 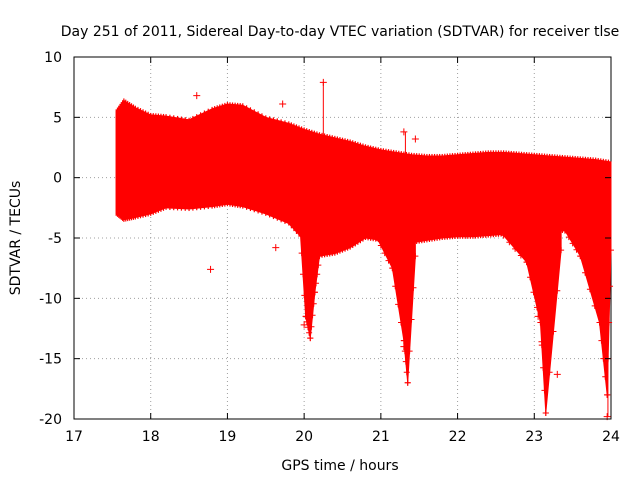 I want to click on x-tick-label: 17, so click(x=74, y=437).